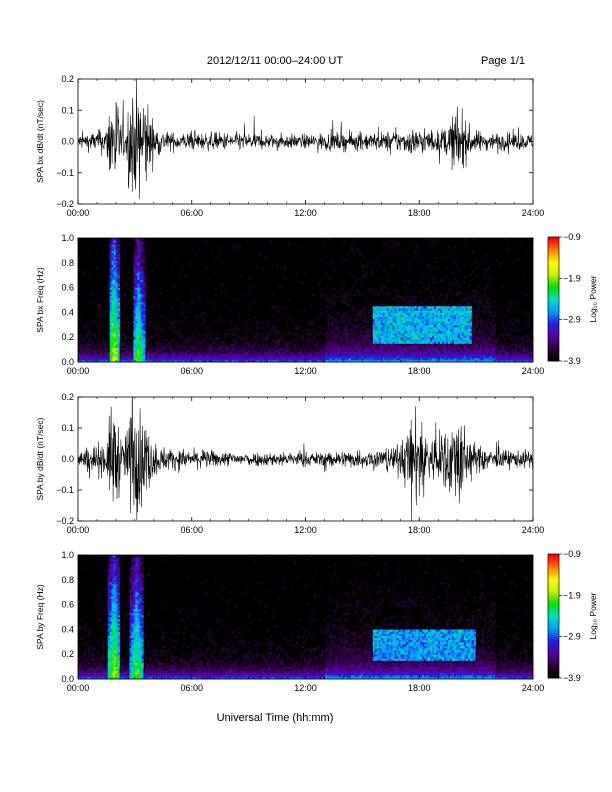 This screenshot has width=612, height=792. What do you see at coordinates (275, 718) in the screenshot?
I see `universal-time-axis-label: Universal Time (hh:mm)` at bounding box center [275, 718].